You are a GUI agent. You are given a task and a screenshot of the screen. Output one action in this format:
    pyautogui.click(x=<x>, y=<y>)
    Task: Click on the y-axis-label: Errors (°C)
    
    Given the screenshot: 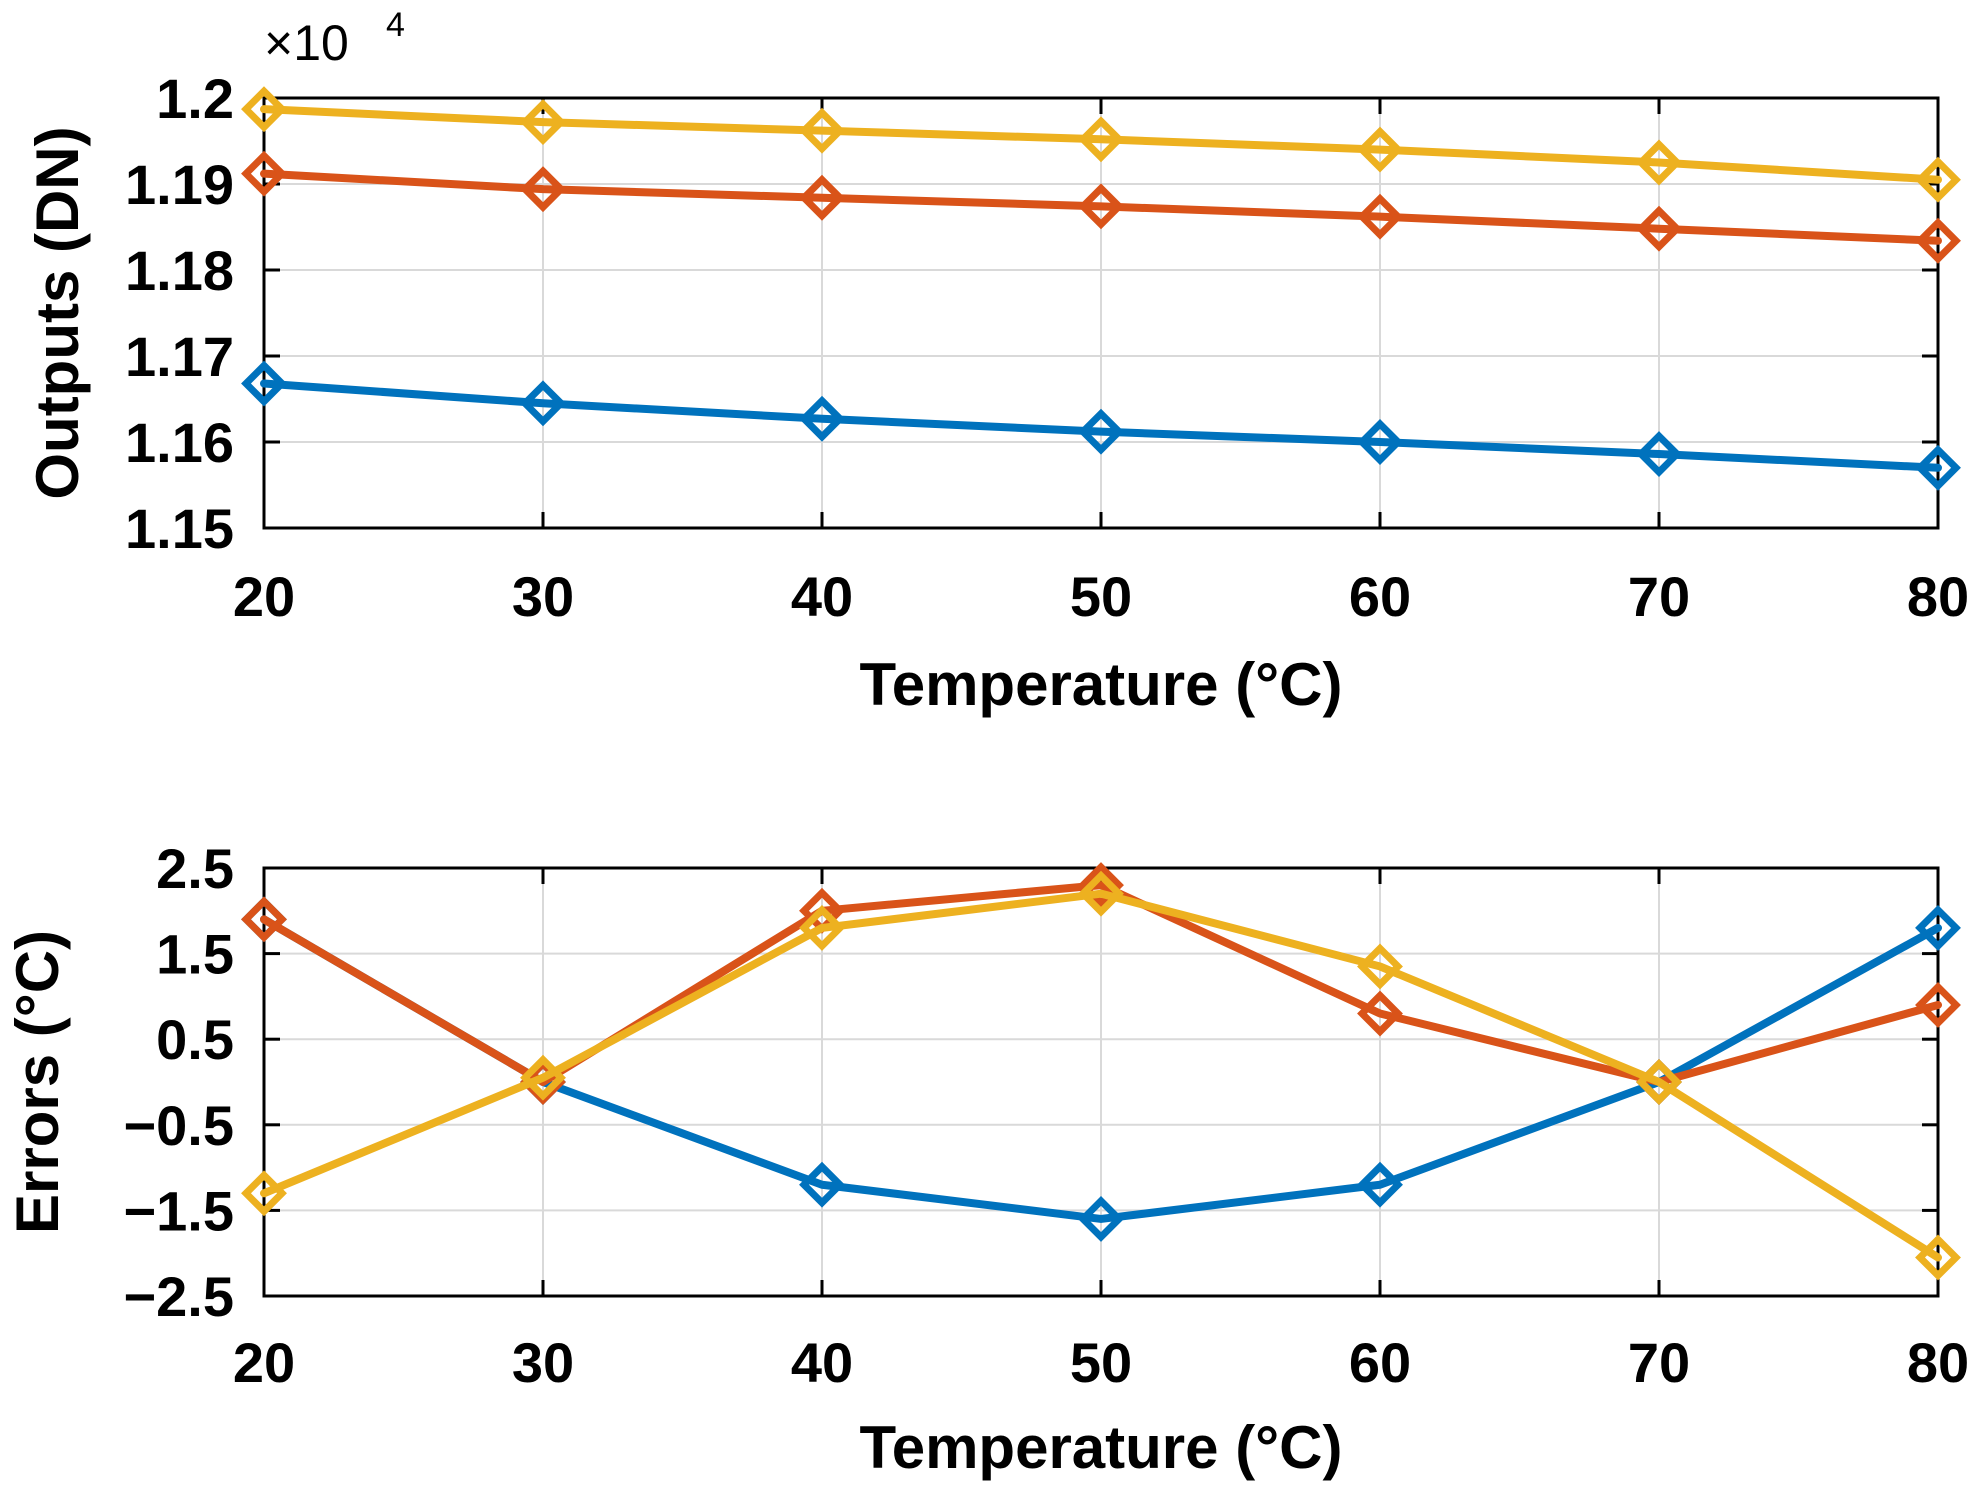 What is the action you would take?
    pyautogui.click(x=37, y=1082)
    